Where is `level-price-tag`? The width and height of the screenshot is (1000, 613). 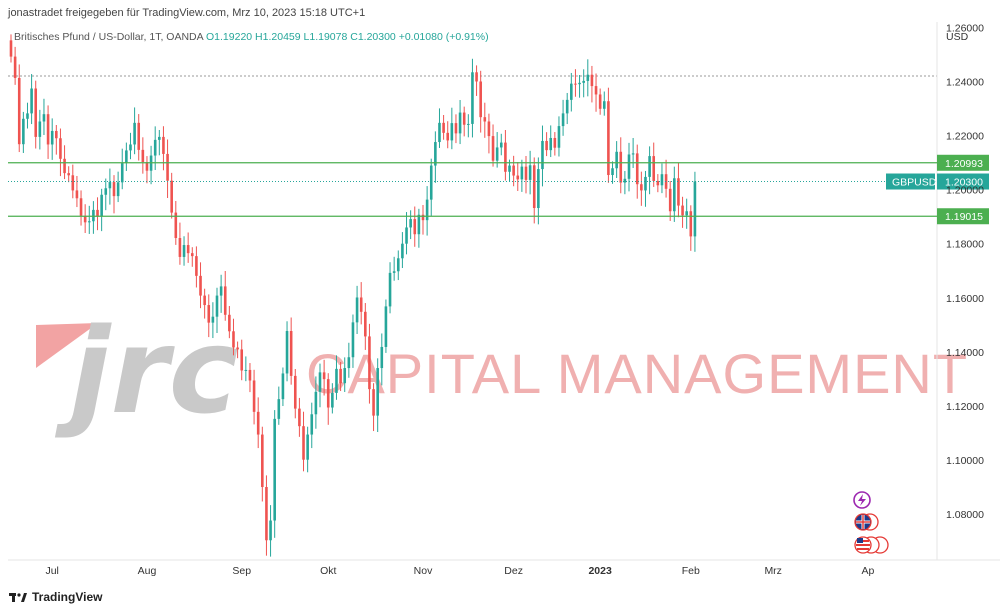 level-price-tag is located at coordinates (963, 216).